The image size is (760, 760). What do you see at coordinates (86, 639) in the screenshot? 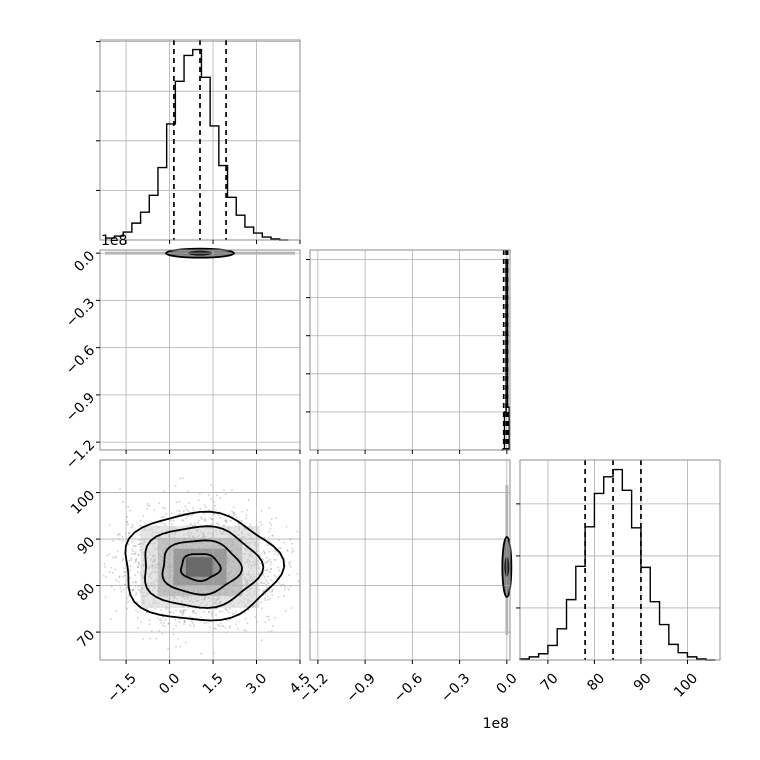
I see `yticklabel-p2: 70` at bounding box center [86, 639].